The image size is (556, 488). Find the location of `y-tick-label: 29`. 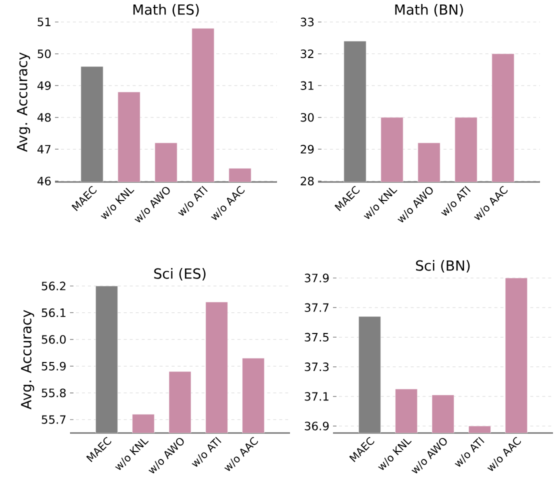

y-tick-label: 29 is located at coordinates (307, 149).